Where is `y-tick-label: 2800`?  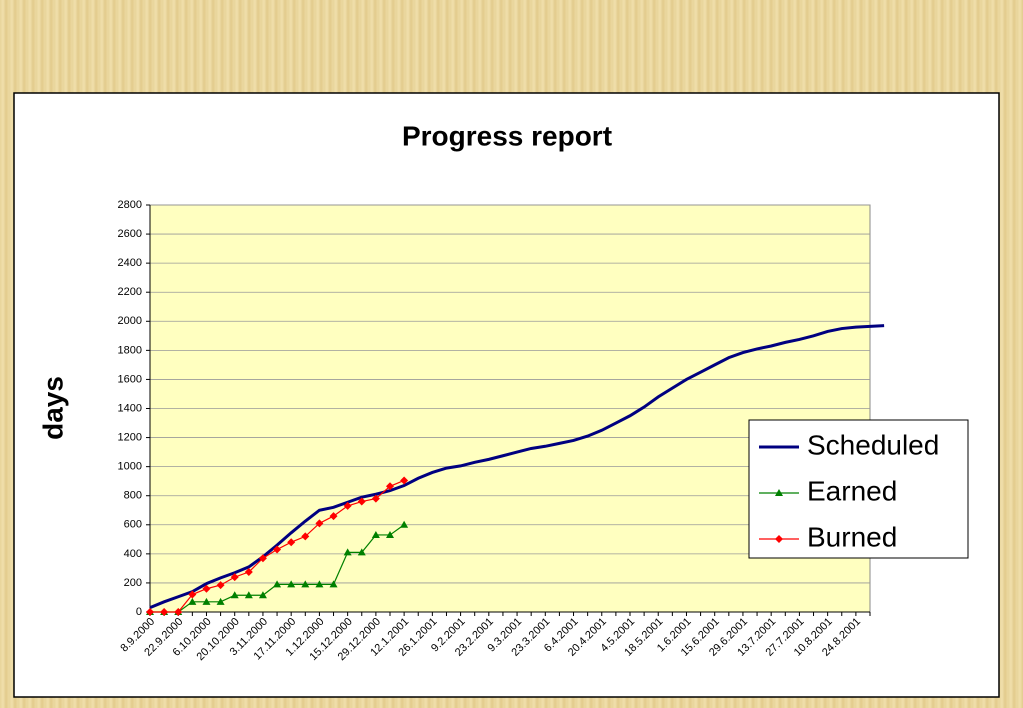
y-tick-label: 2800 is located at coordinates (130, 205).